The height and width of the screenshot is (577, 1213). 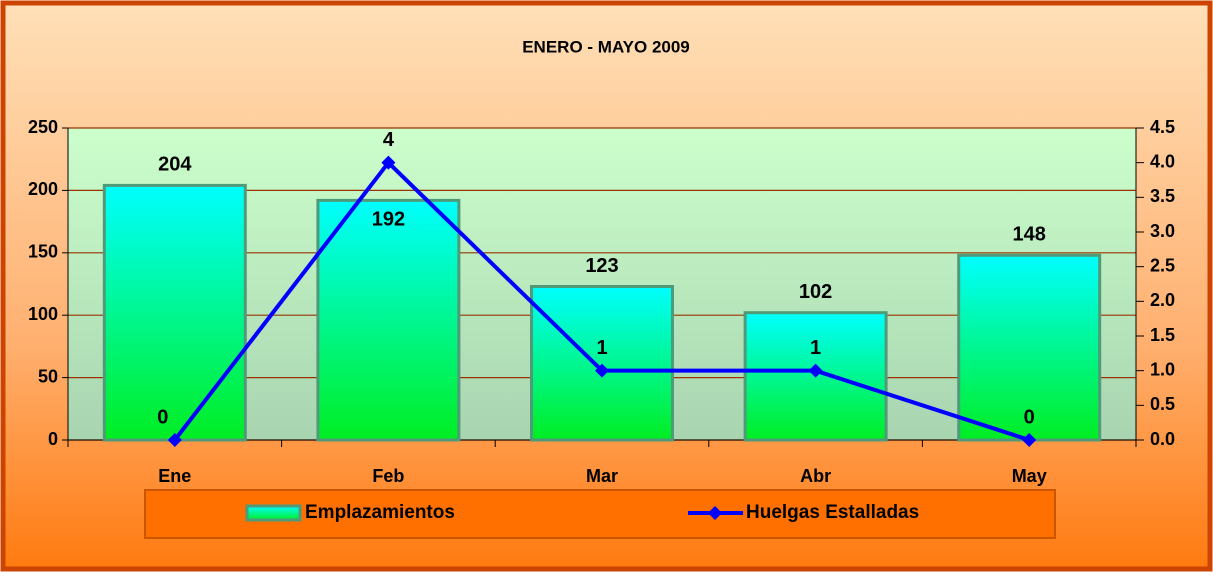 I want to click on x-tick-label: Abr, so click(x=815, y=476).